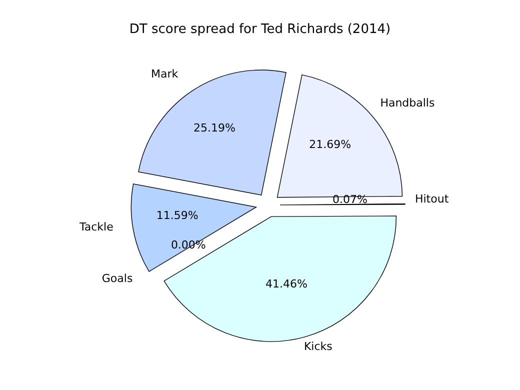 This screenshot has height=390, width=520. I want to click on data-label: 11.59%, so click(177, 215).